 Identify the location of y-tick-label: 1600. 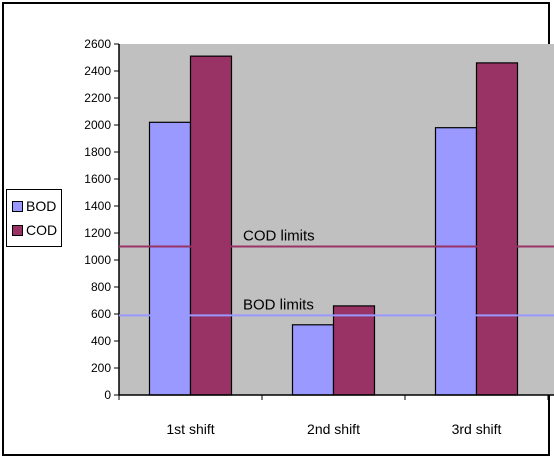
(97, 179).